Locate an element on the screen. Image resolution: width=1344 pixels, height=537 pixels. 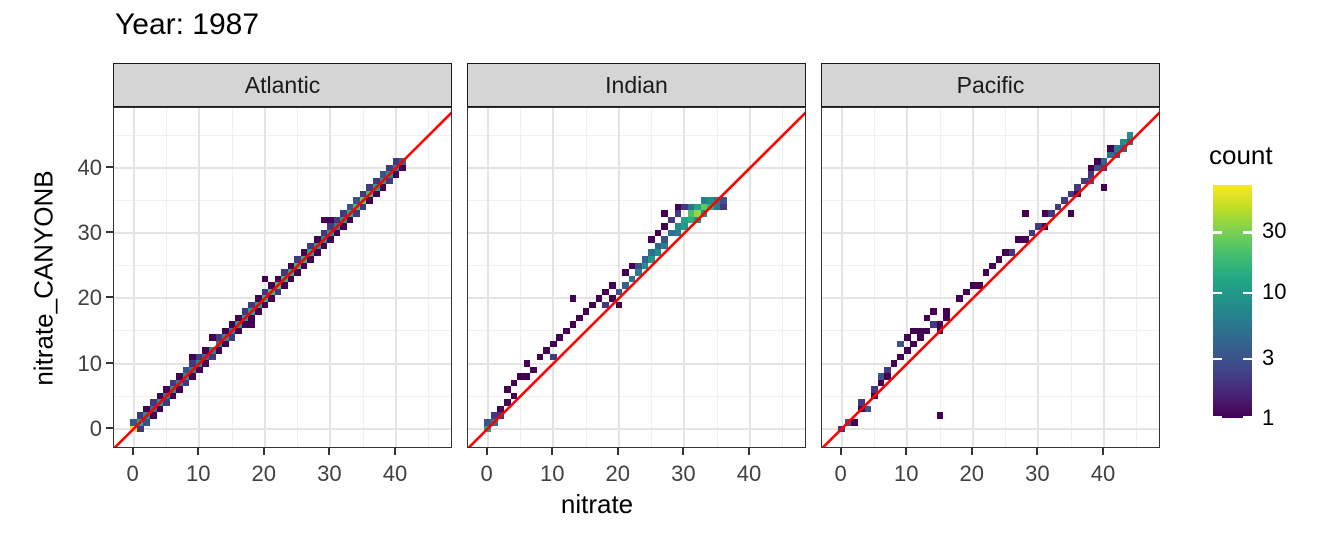
plot-title: Year: 1987 is located at coordinates (187, 24).